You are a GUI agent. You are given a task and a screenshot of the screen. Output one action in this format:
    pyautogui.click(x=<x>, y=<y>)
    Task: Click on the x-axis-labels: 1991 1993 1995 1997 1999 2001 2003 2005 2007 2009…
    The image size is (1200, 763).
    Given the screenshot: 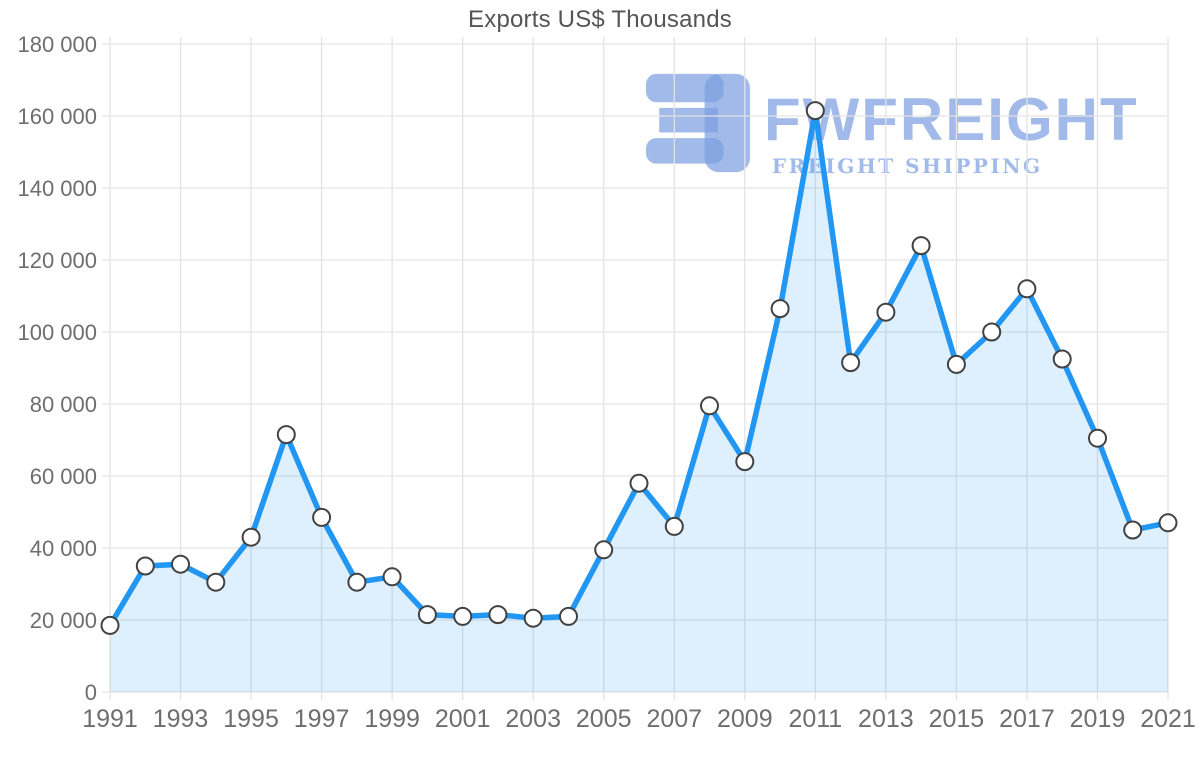 What is the action you would take?
    pyautogui.click(x=639, y=719)
    